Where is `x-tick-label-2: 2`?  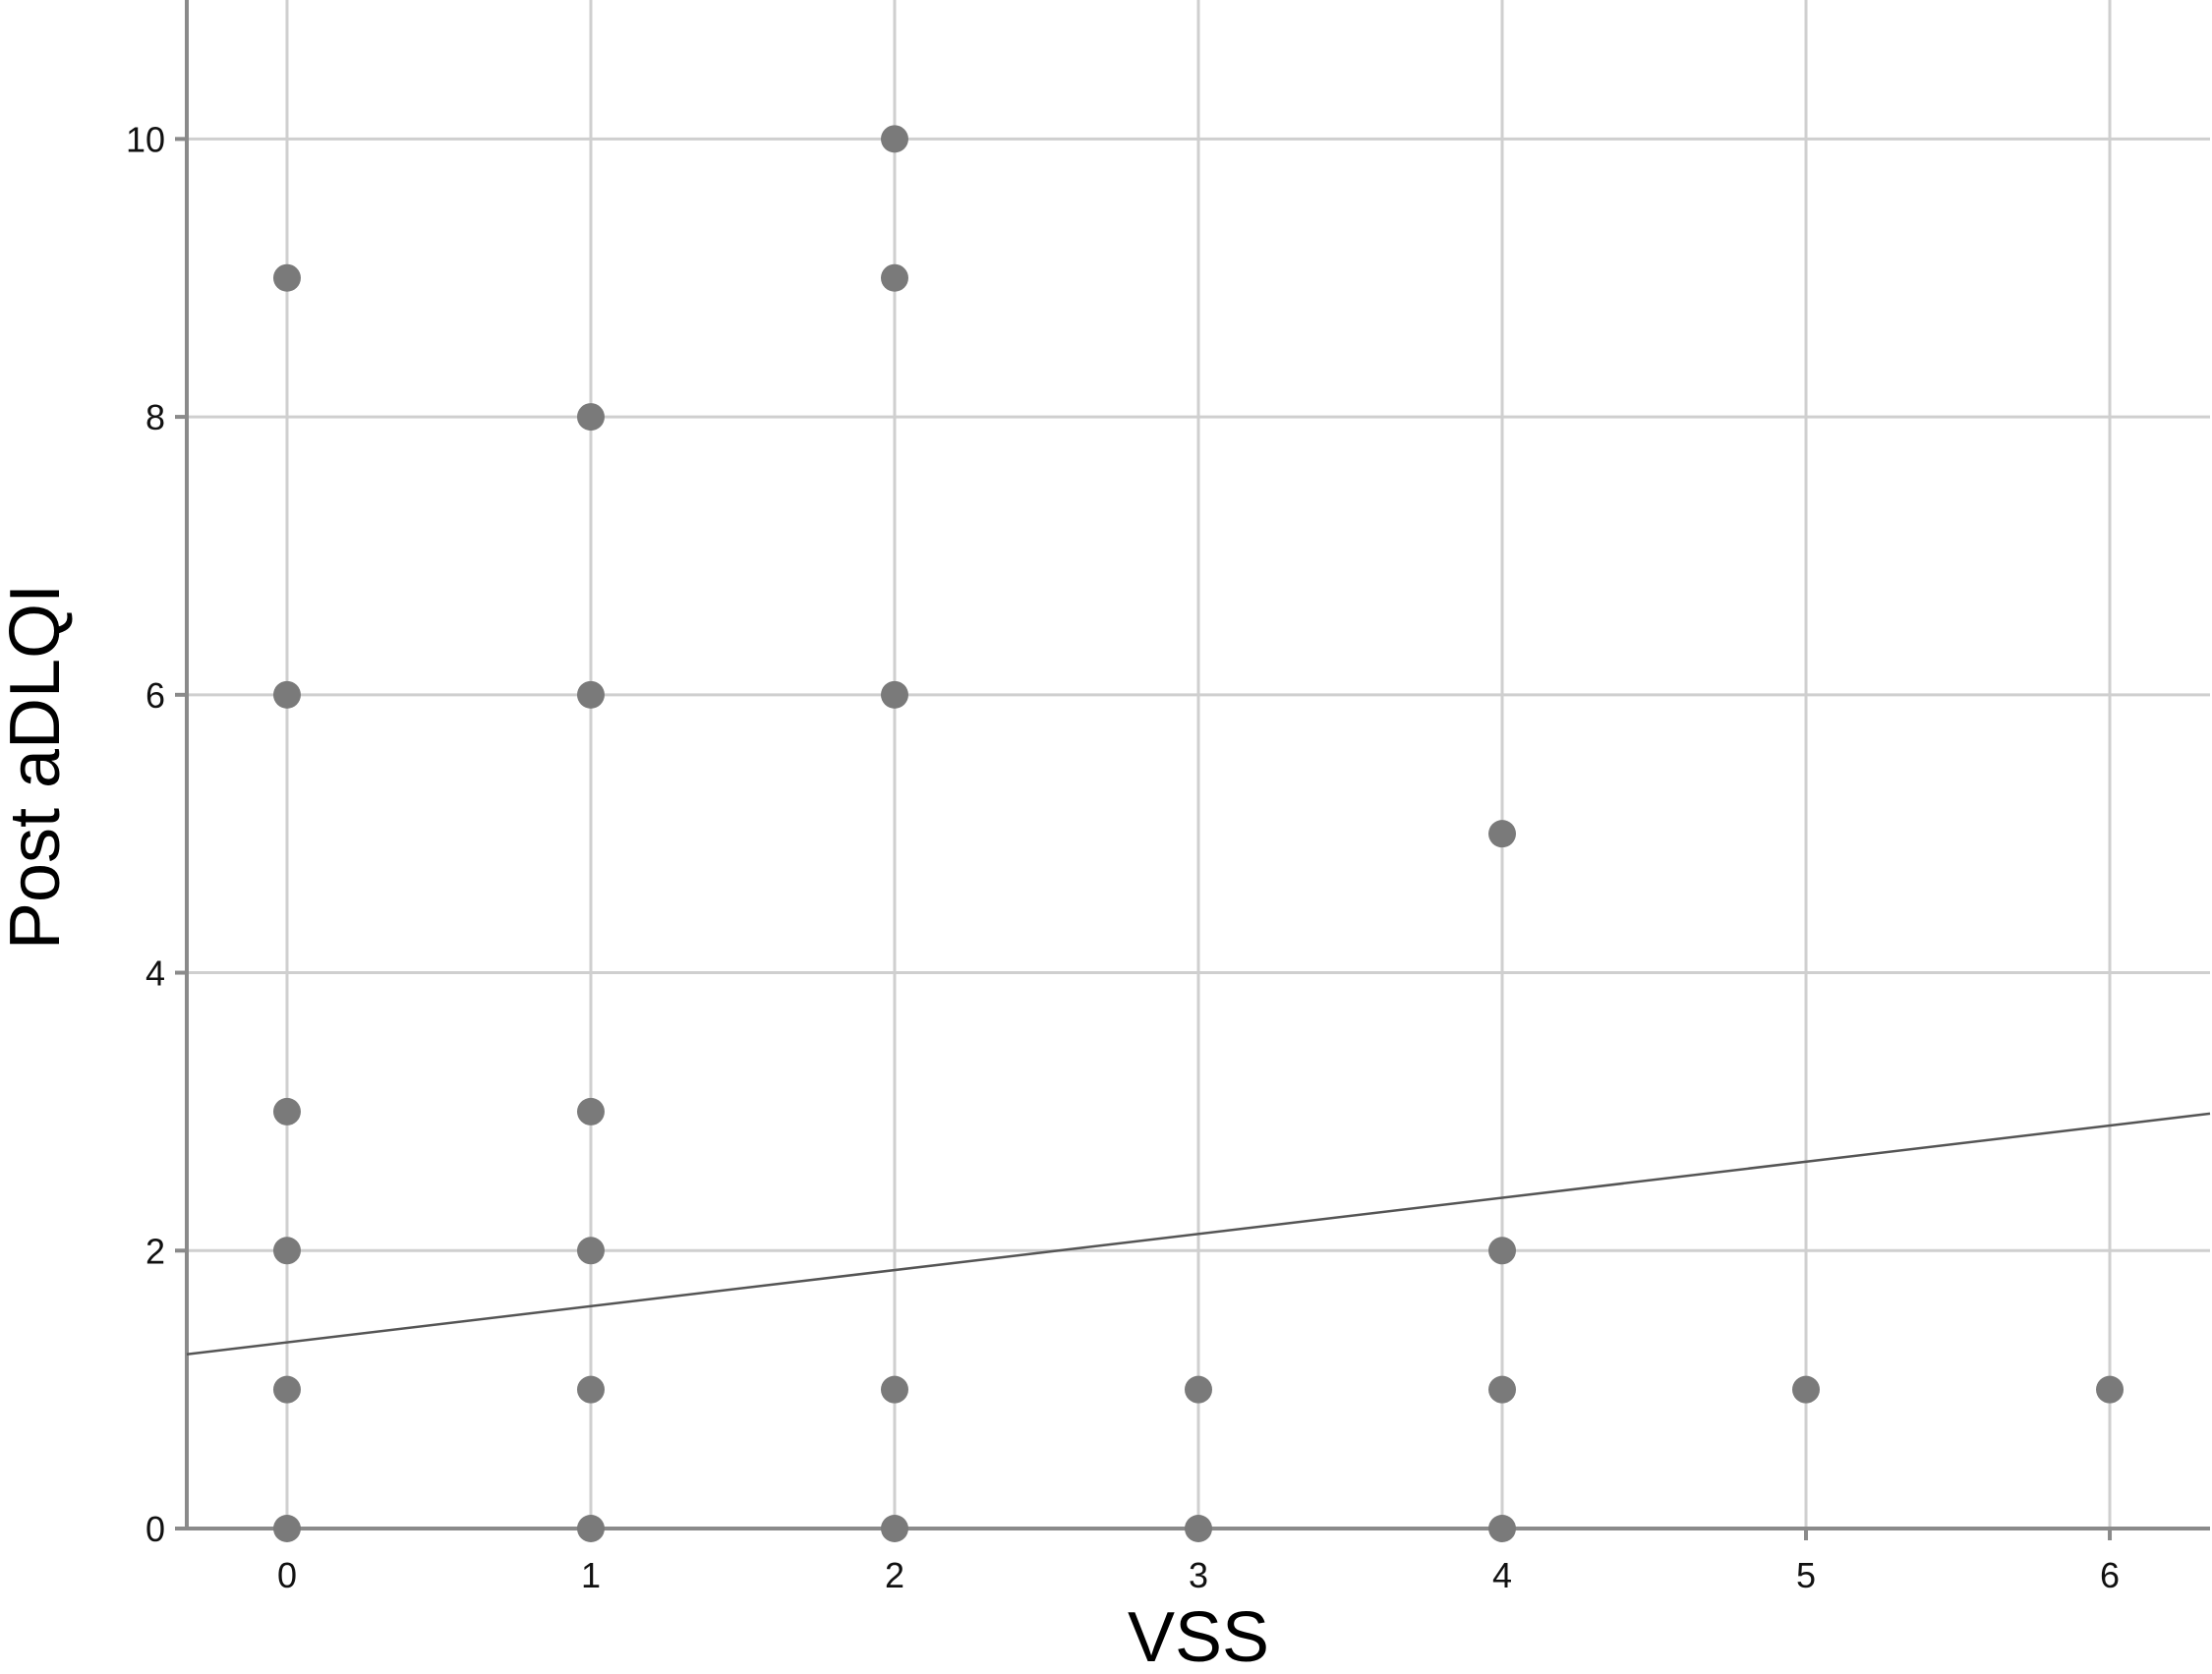
x-tick-label-2: 2 is located at coordinates (895, 1575).